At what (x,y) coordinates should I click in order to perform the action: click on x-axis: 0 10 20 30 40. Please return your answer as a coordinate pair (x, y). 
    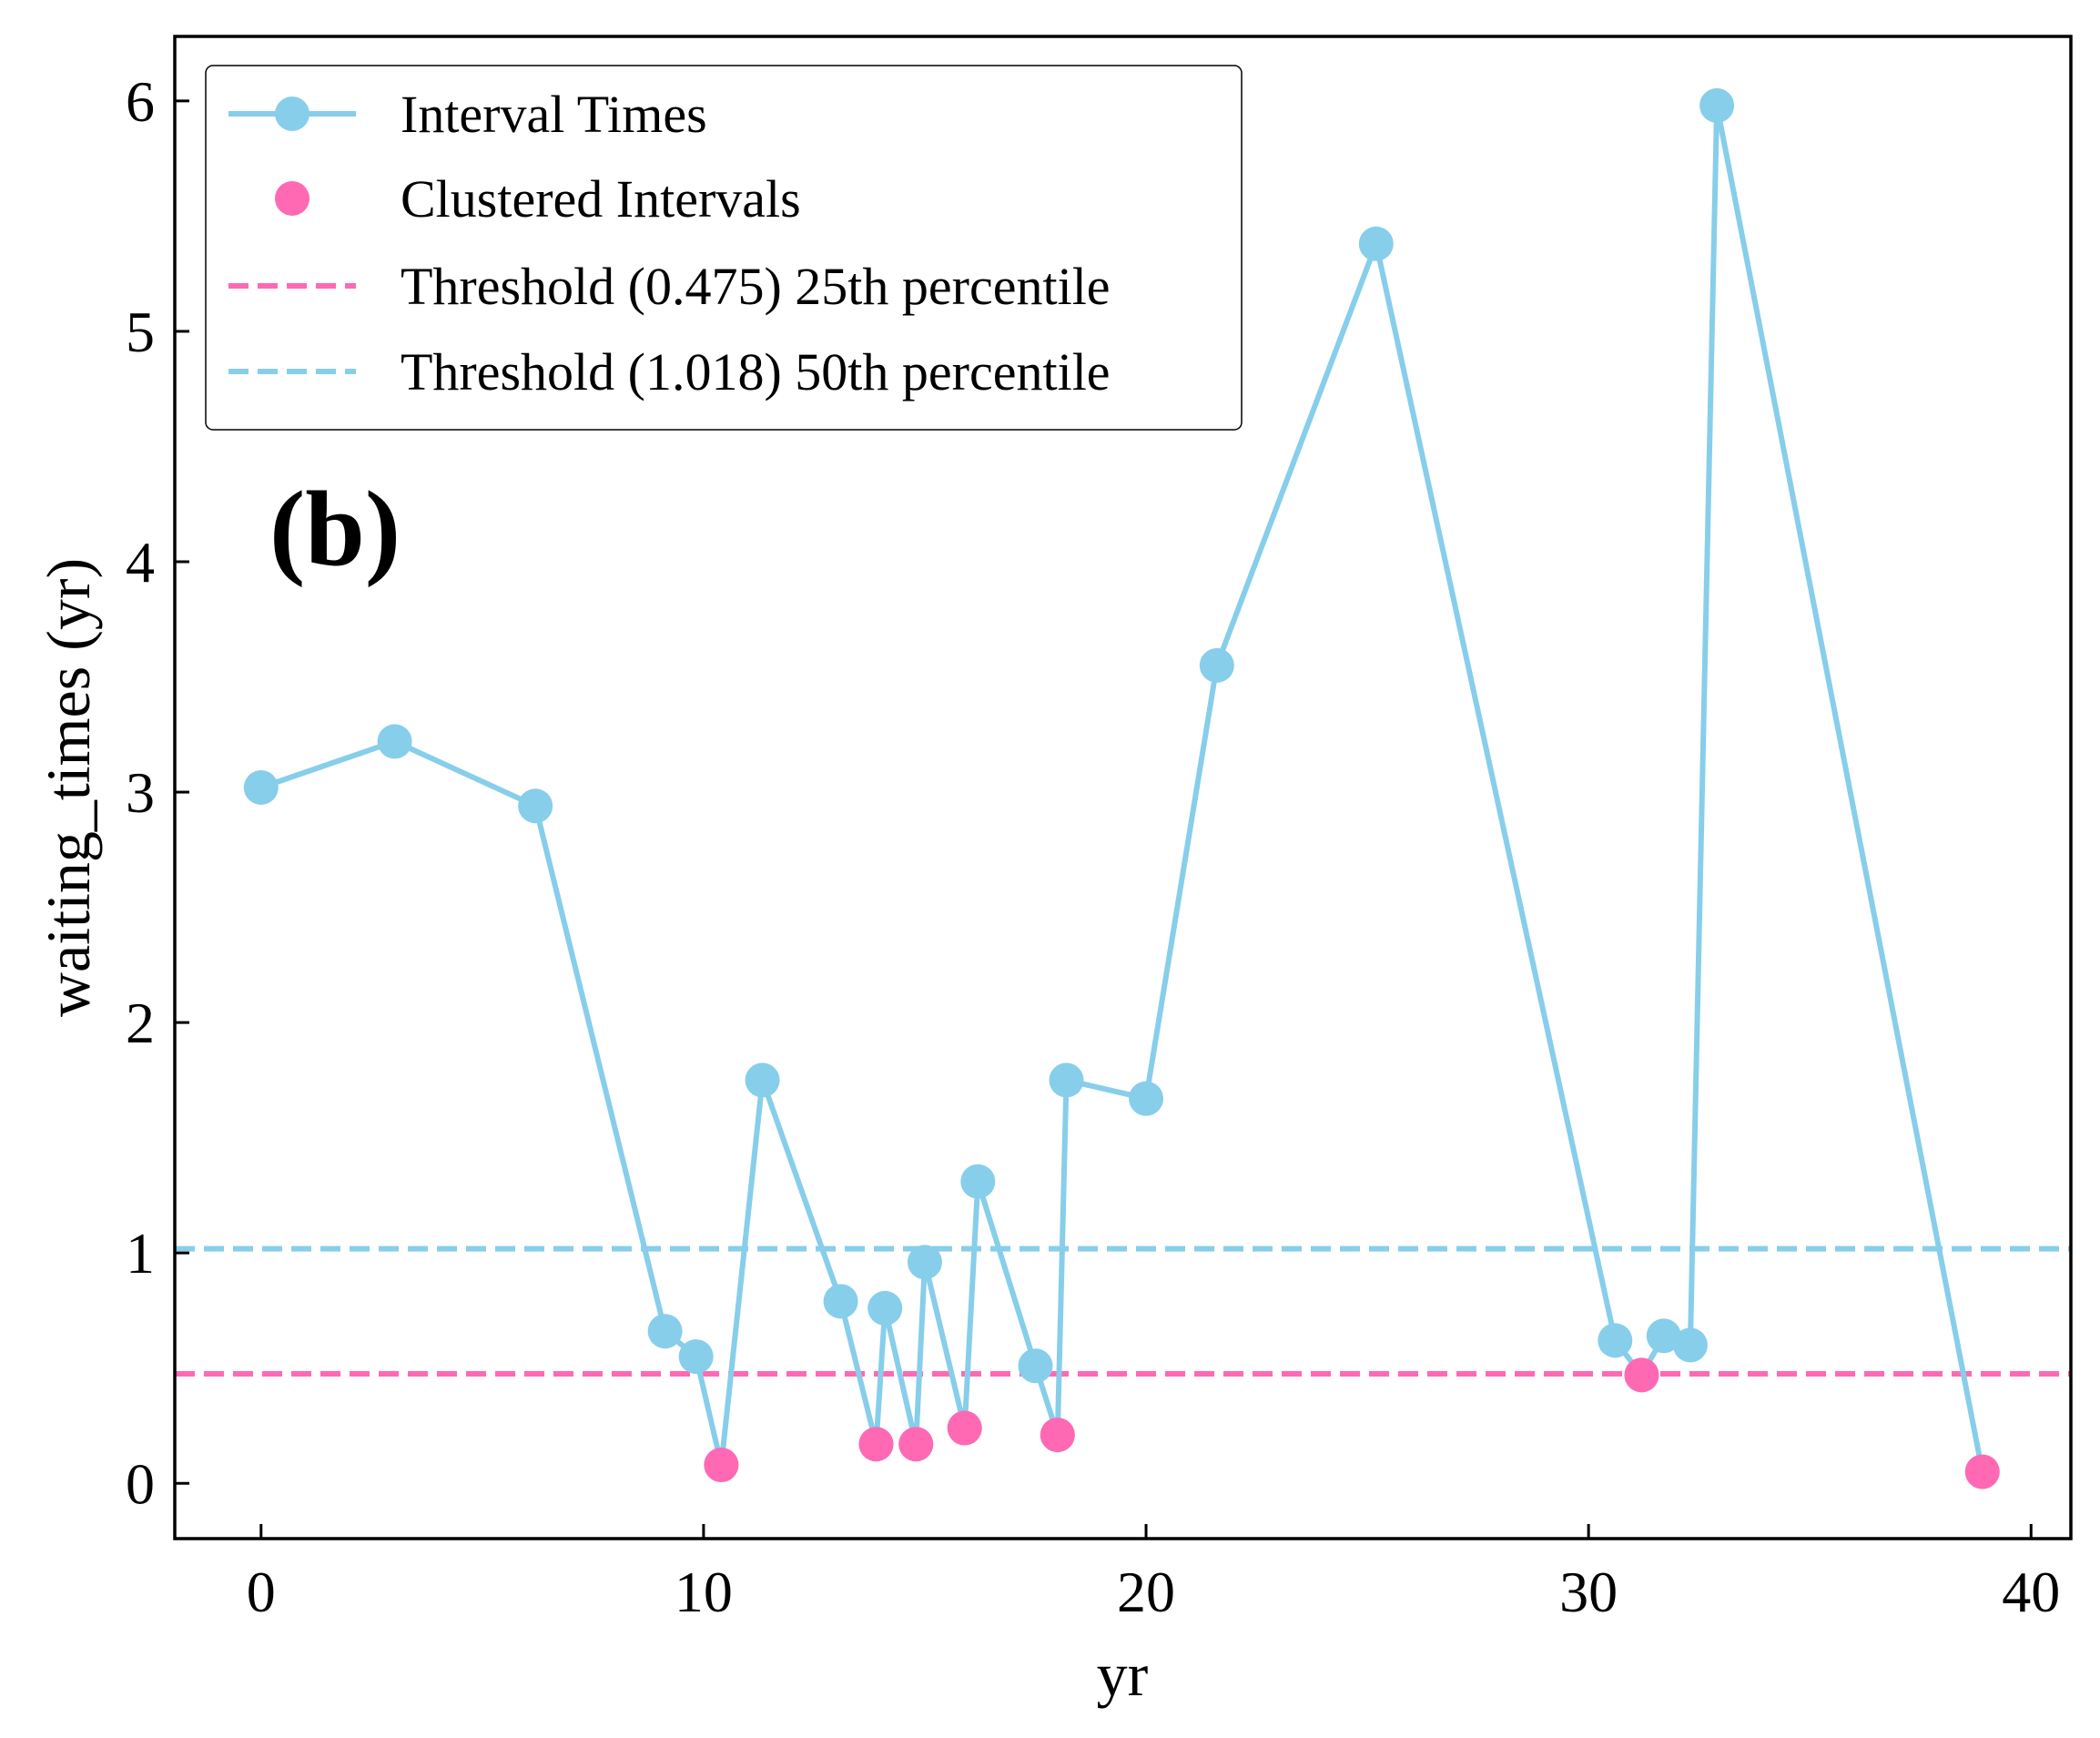
    Looking at the image, I should click on (1153, 1574).